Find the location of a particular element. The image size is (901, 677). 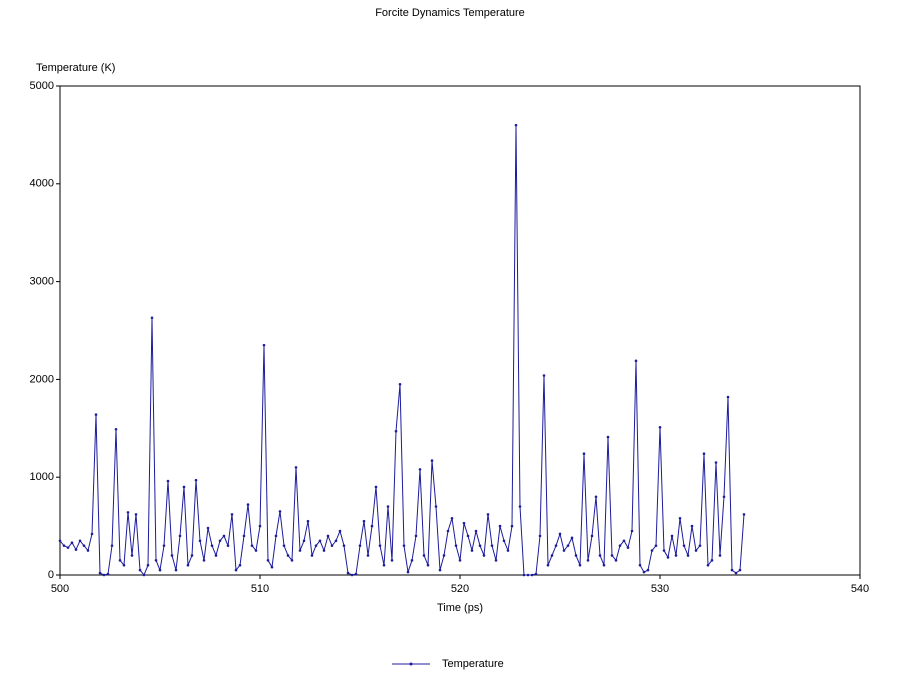

x-tick-label: 540 is located at coordinates (860, 589).